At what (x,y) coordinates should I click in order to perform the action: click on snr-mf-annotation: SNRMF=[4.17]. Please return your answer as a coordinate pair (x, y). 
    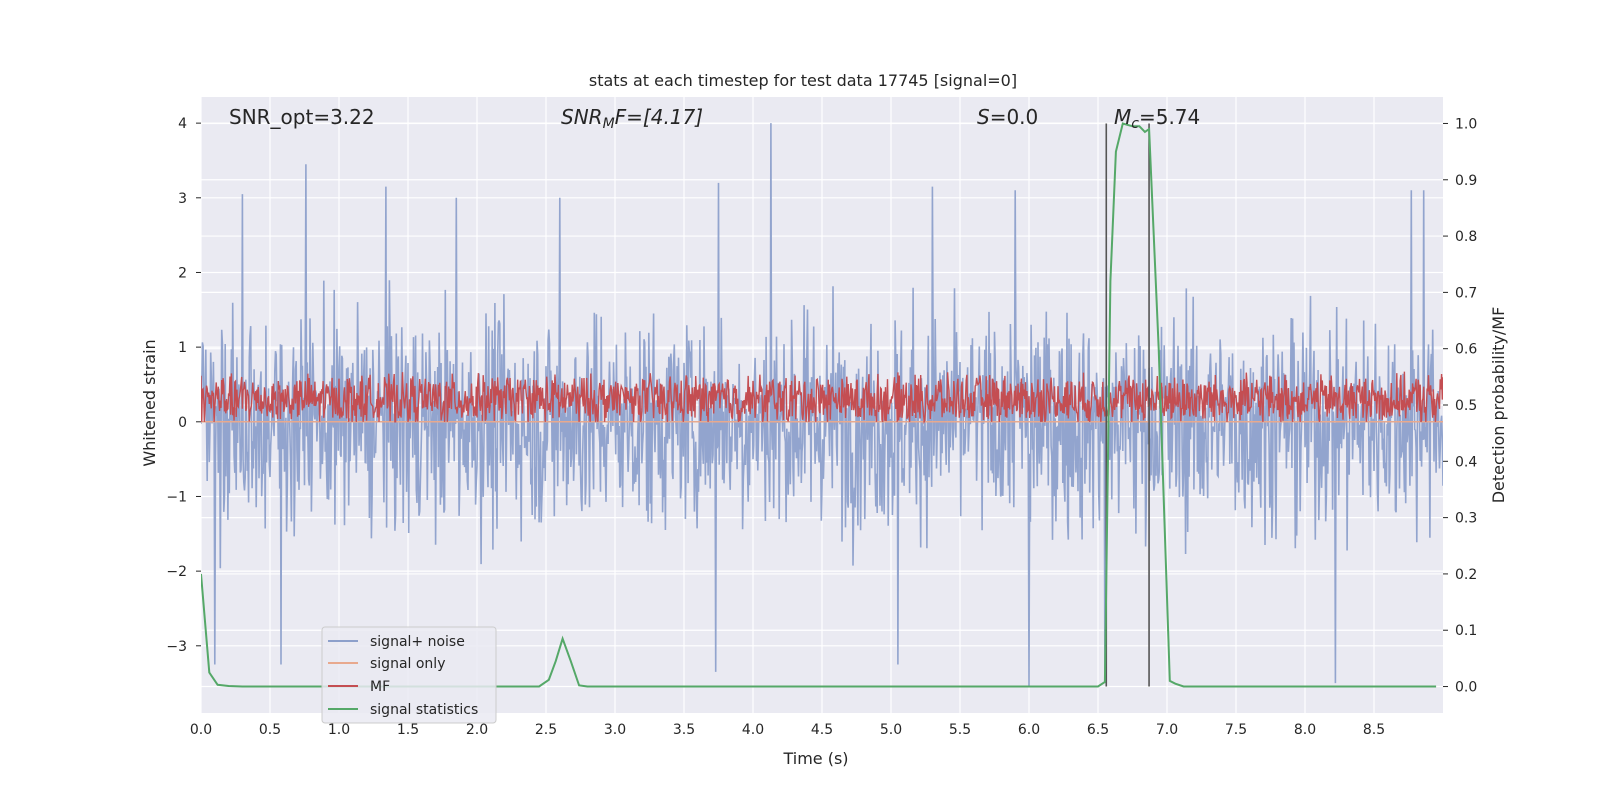
    Looking at the image, I should click on (632, 118).